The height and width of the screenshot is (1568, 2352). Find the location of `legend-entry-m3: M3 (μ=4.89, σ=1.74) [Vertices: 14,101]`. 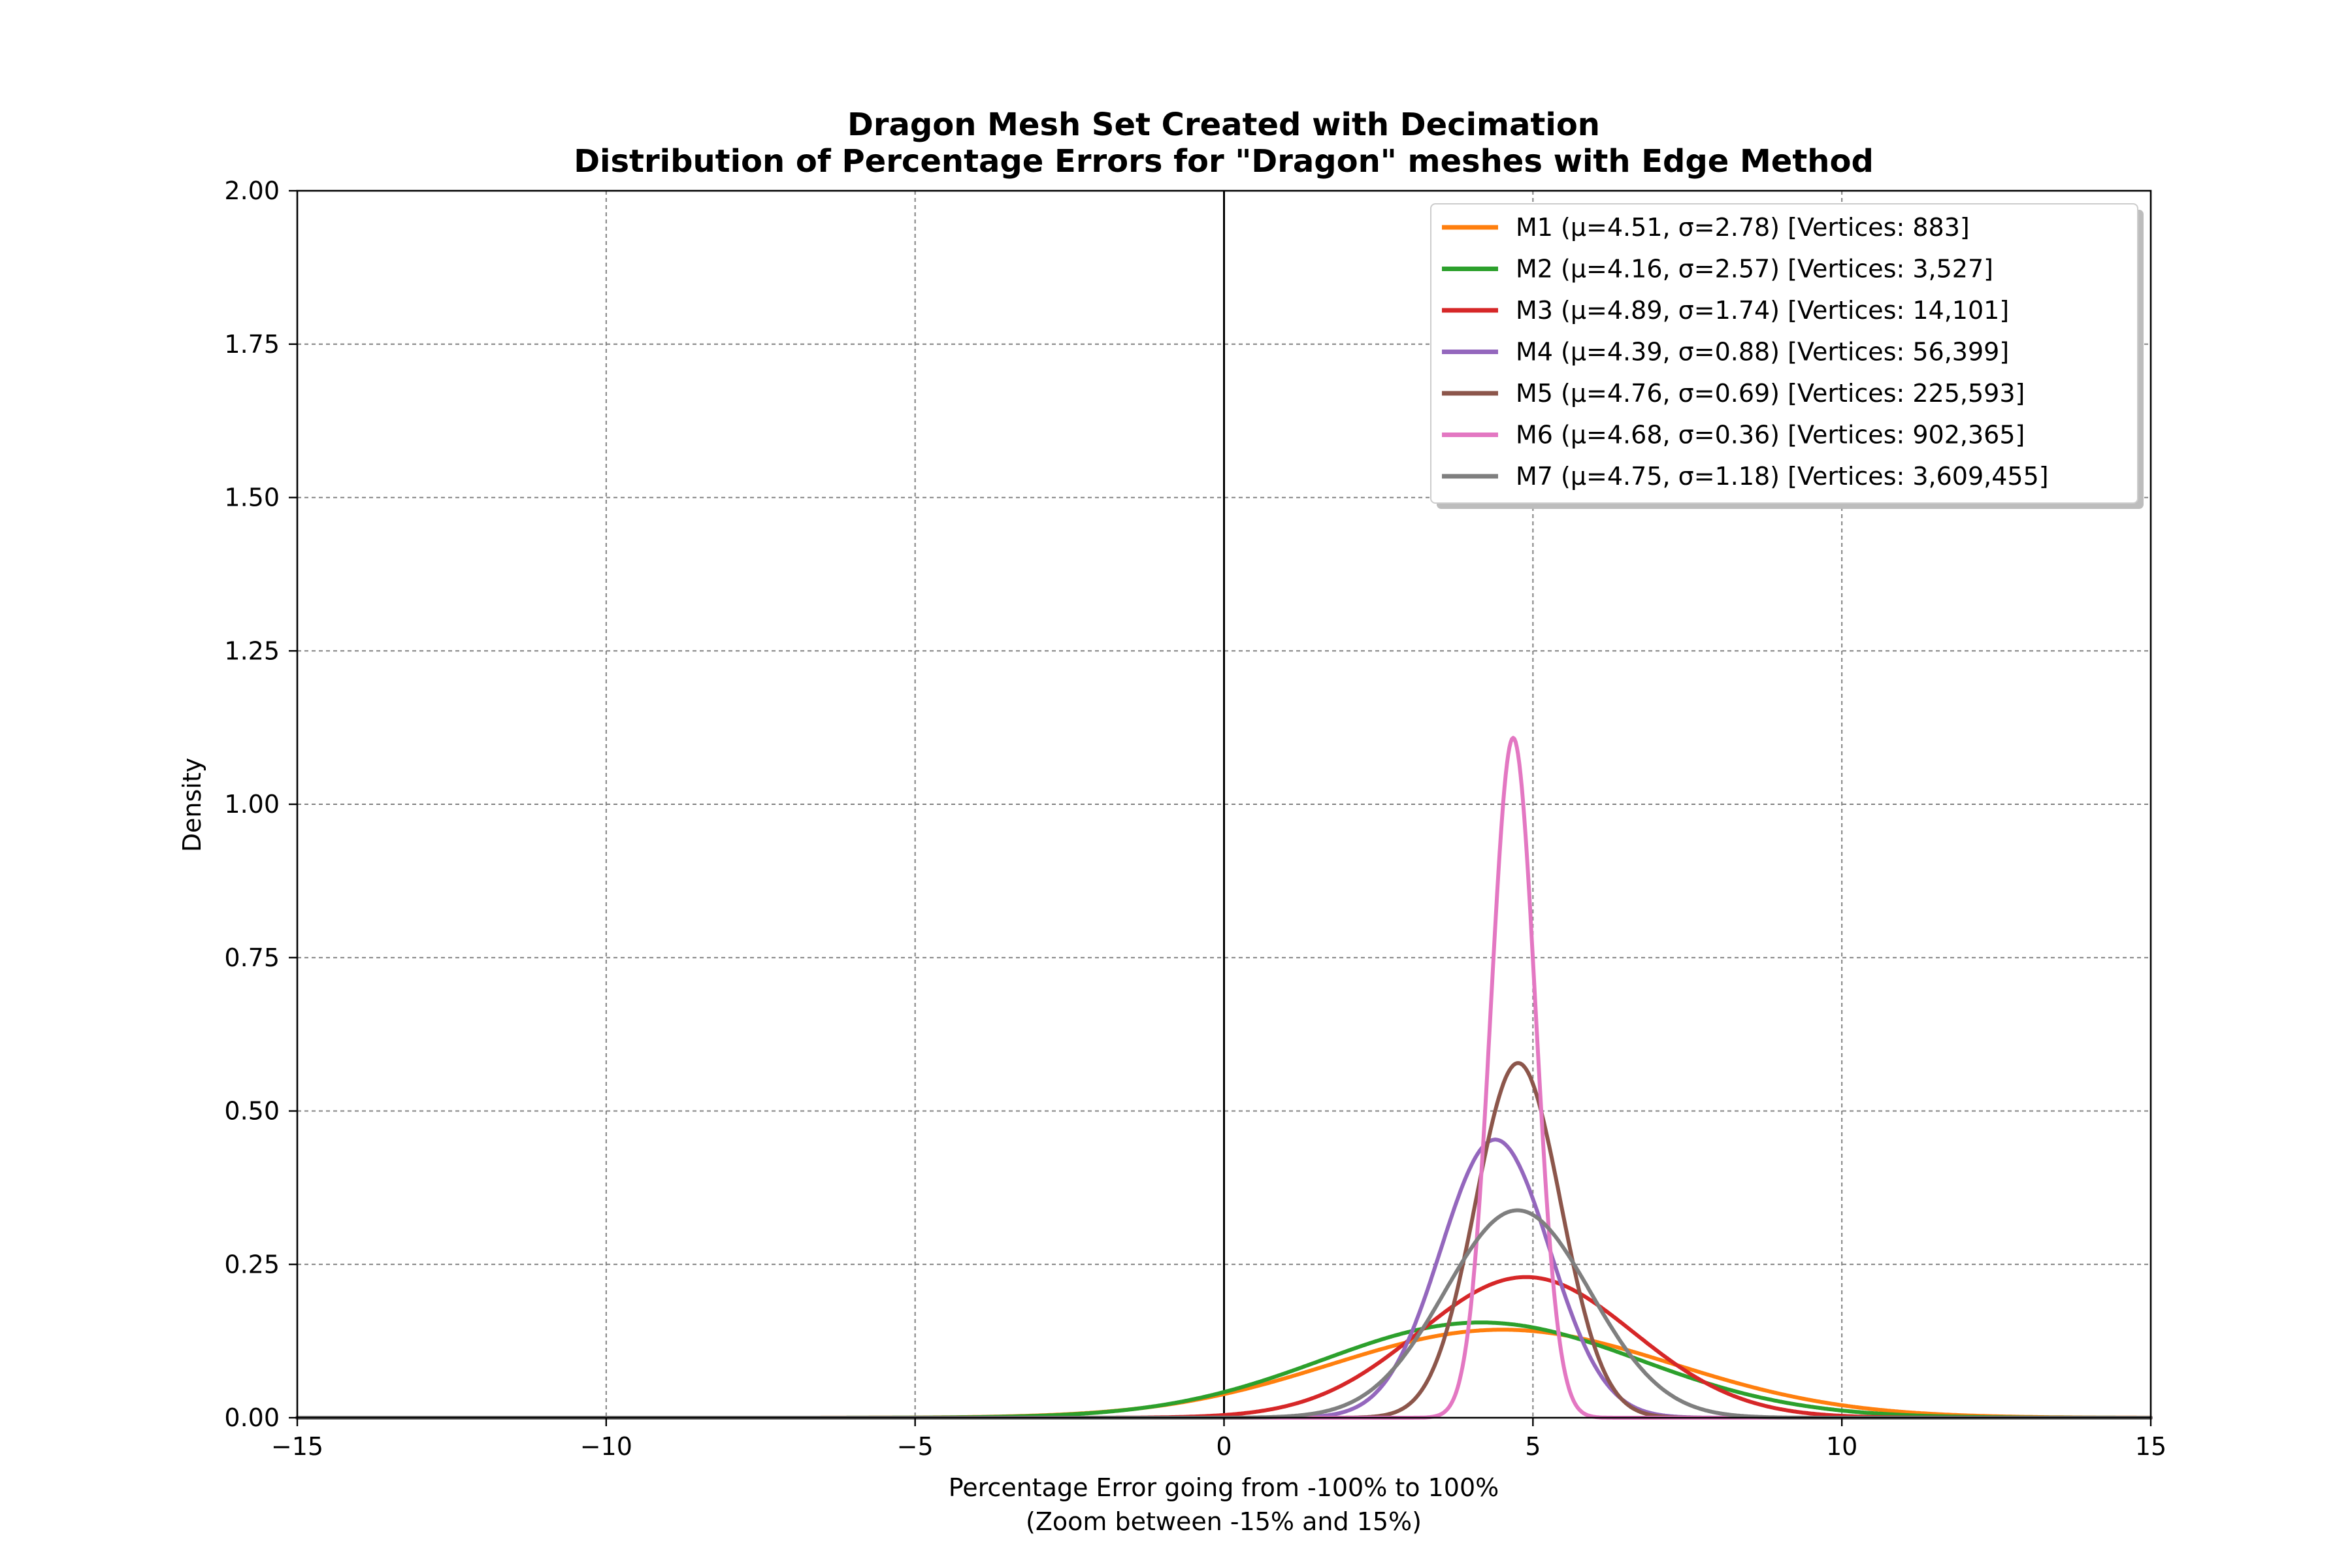

legend-entry-m3: M3 (μ=4.89, σ=1.74) [Vertices: 14,101] is located at coordinates (1762, 310).